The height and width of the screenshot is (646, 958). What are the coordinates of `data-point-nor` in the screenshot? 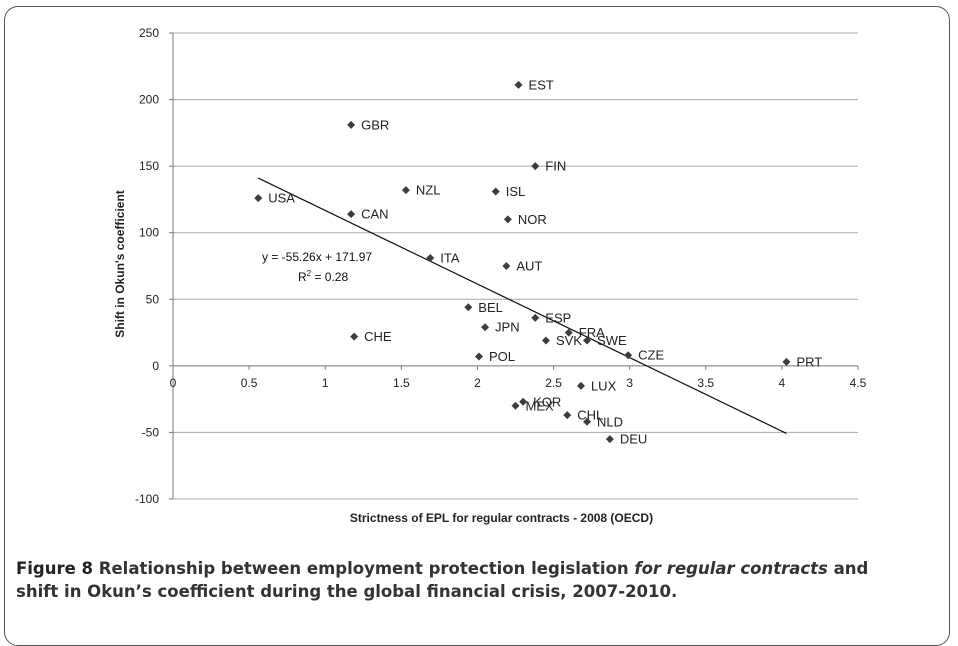 It's located at (507, 219).